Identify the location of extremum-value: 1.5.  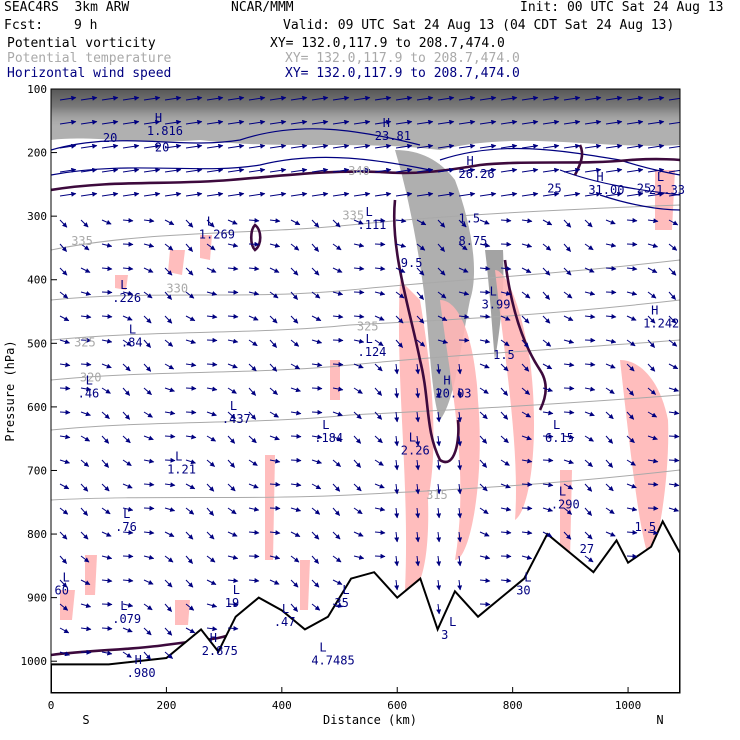
(469, 219).